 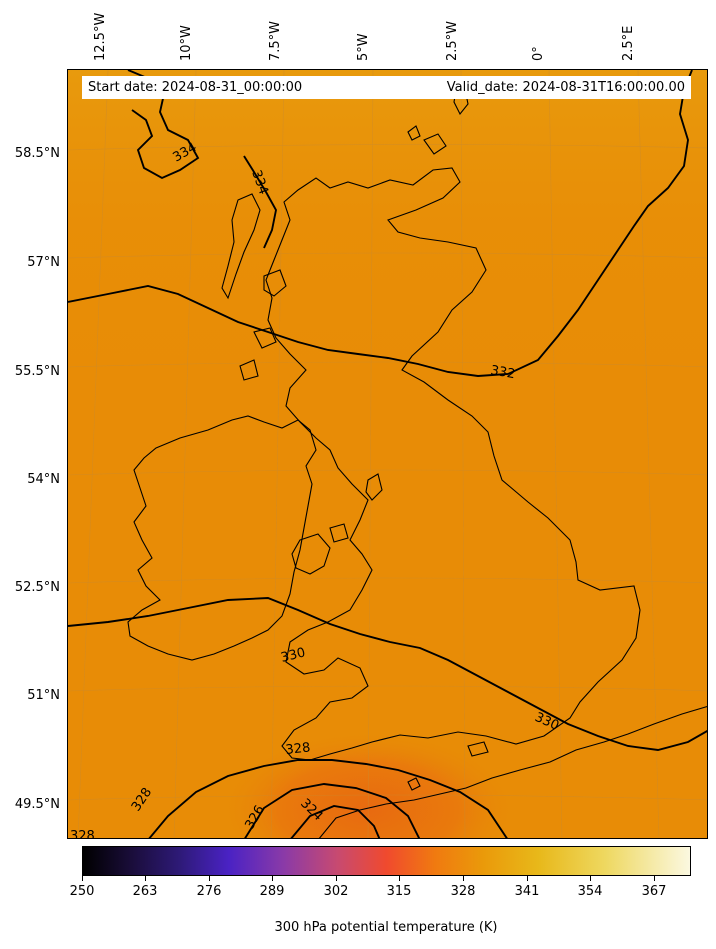 I want to click on coastline-orkney, so click(x=435, y=144).